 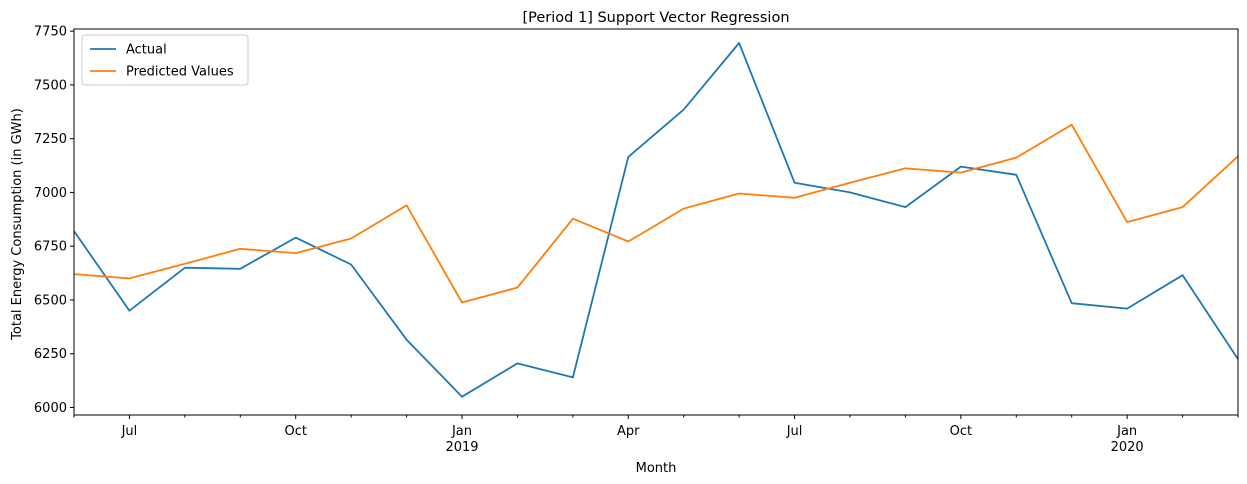 I want to click on legend-box, so click(x=165, y=60).